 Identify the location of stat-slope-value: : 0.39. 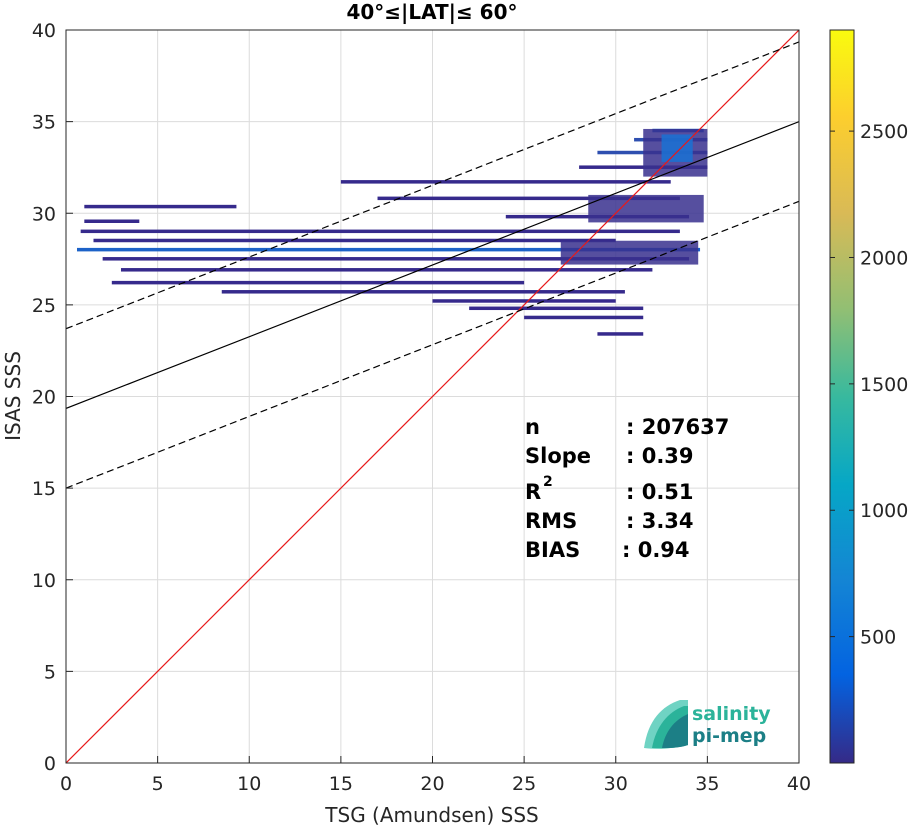
(660, 456).